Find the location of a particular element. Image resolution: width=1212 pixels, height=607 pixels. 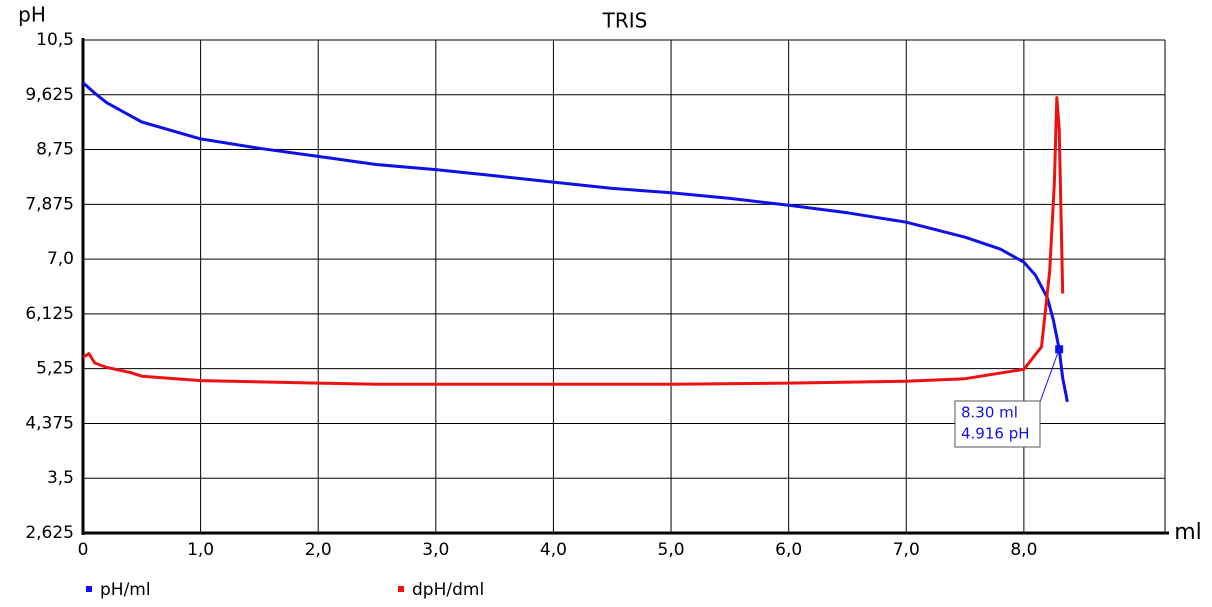

y-tick-label: 5,25 is located at coordinates (55, 369).